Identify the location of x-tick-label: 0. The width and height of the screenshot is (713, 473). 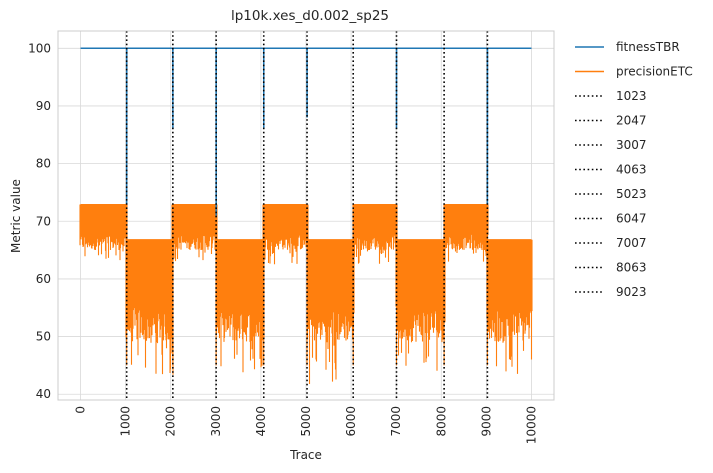
(81, 410).